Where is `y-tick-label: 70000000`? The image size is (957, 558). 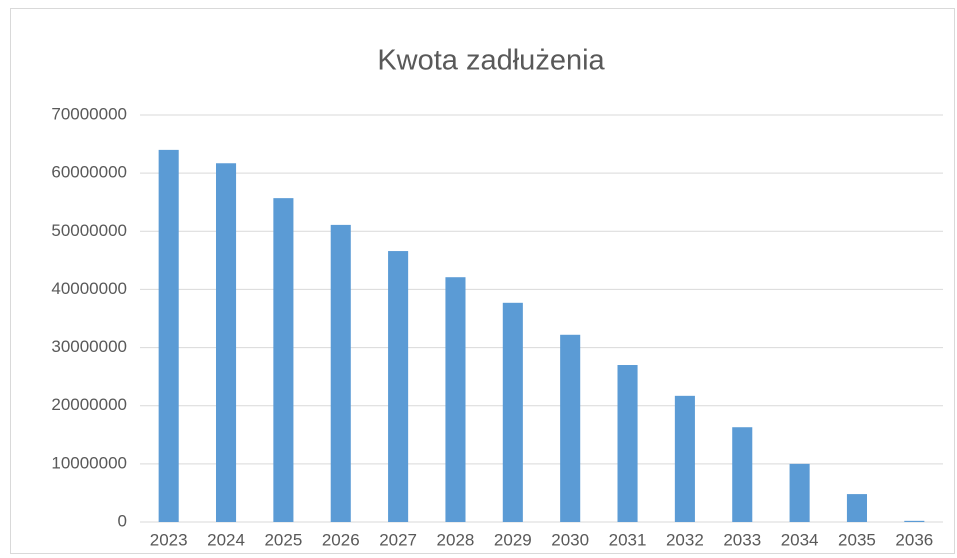
y-tick-label: 70000000 is located at coordinates (89, 113).